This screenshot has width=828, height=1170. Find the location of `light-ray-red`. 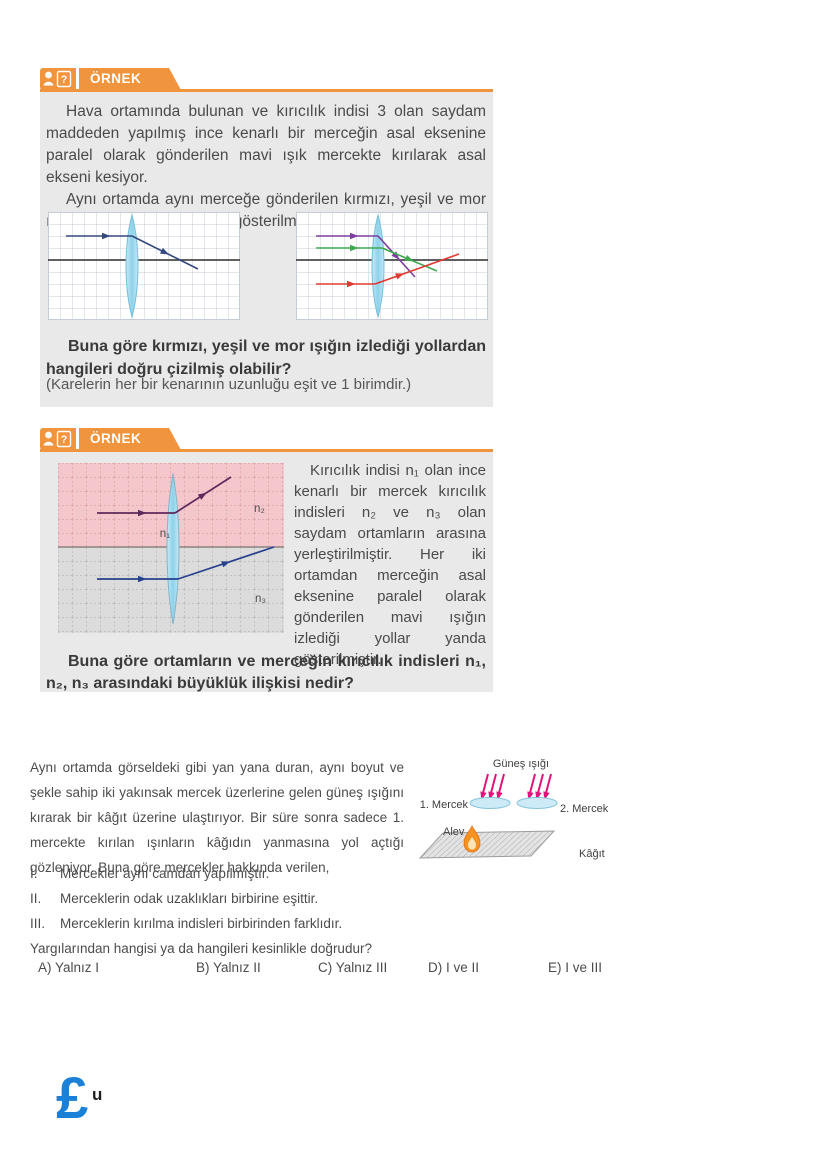

light-ray-red is located at coordinates (388, 270).